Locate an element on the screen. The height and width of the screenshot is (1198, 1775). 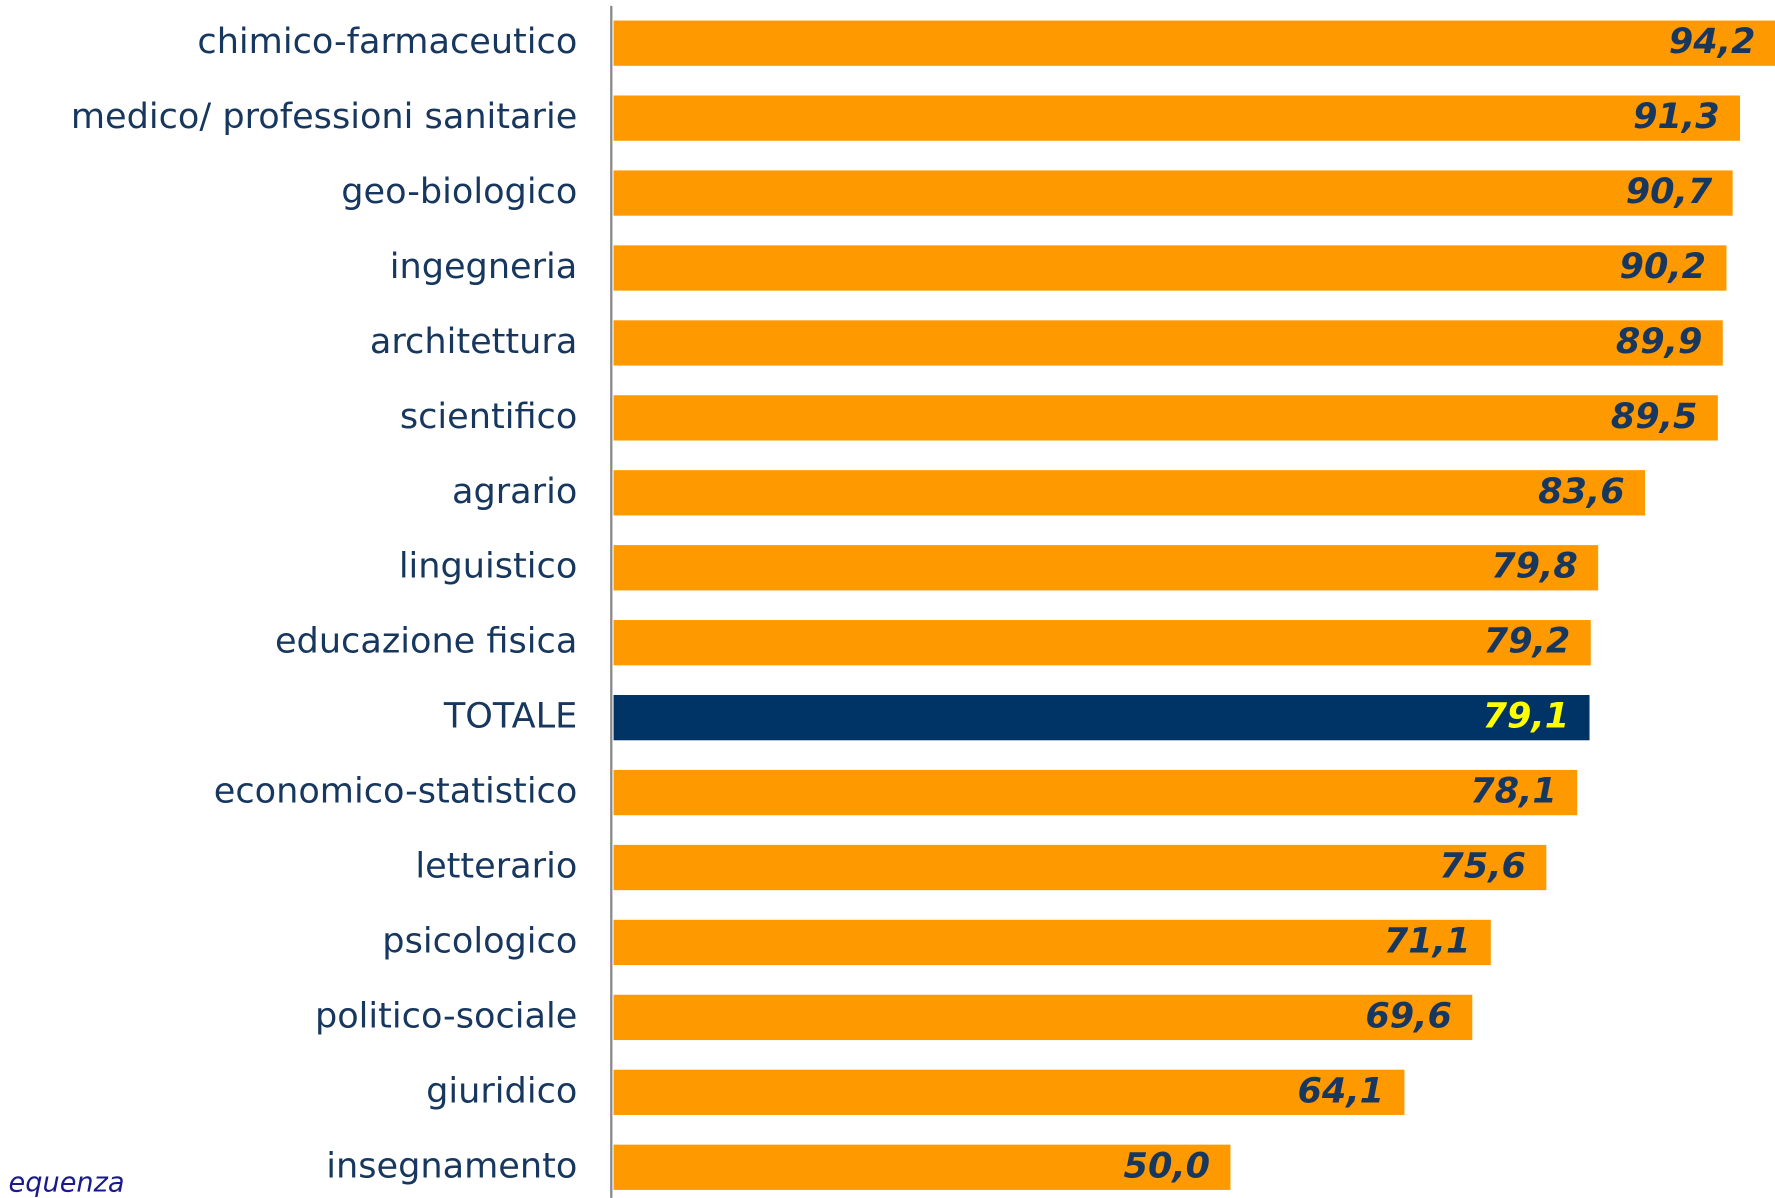
category-label: politico-sociale is located at coordinates (446, 1015).